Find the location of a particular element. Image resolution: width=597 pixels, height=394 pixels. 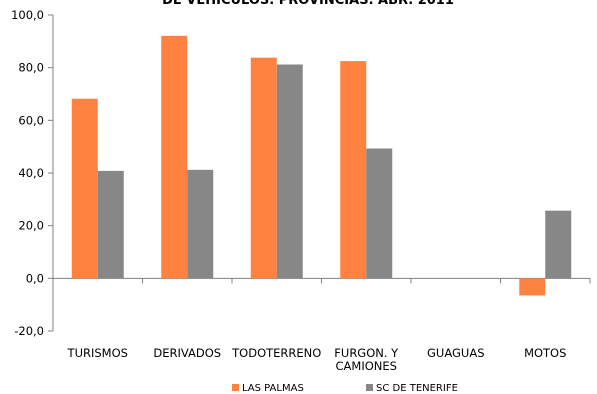

category-label: MOTOS is located at coordinates (545, 353).